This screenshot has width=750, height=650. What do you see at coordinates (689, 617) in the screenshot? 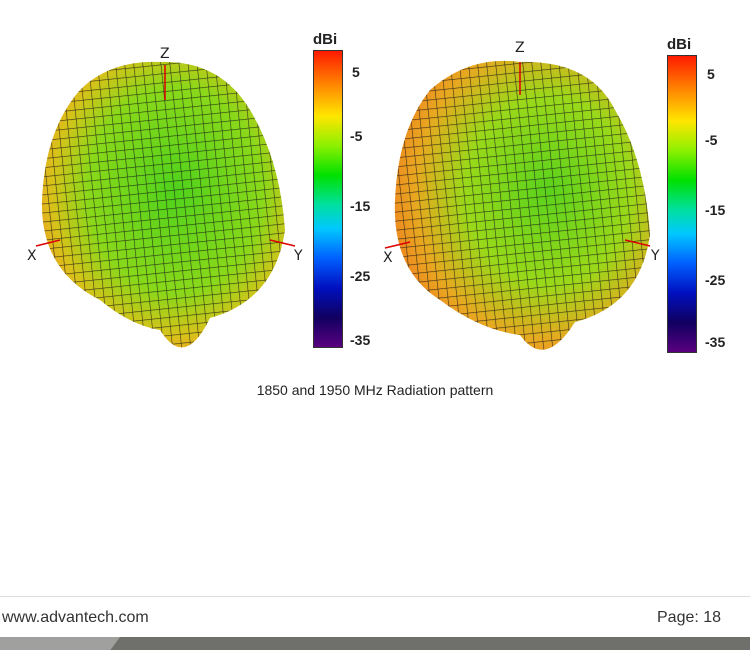
I see `footer-page-number: Page: 18` at bounding box center [689, 617].